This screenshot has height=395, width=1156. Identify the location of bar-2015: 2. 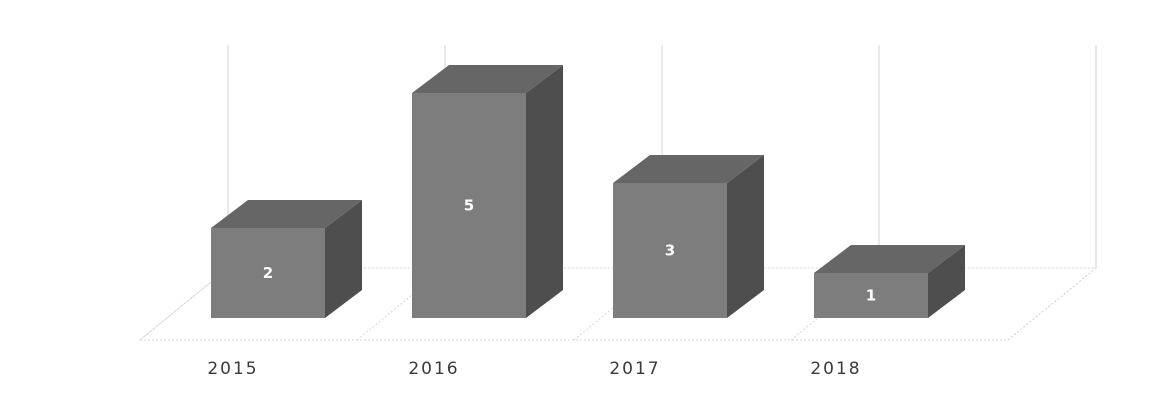
(286, 259).